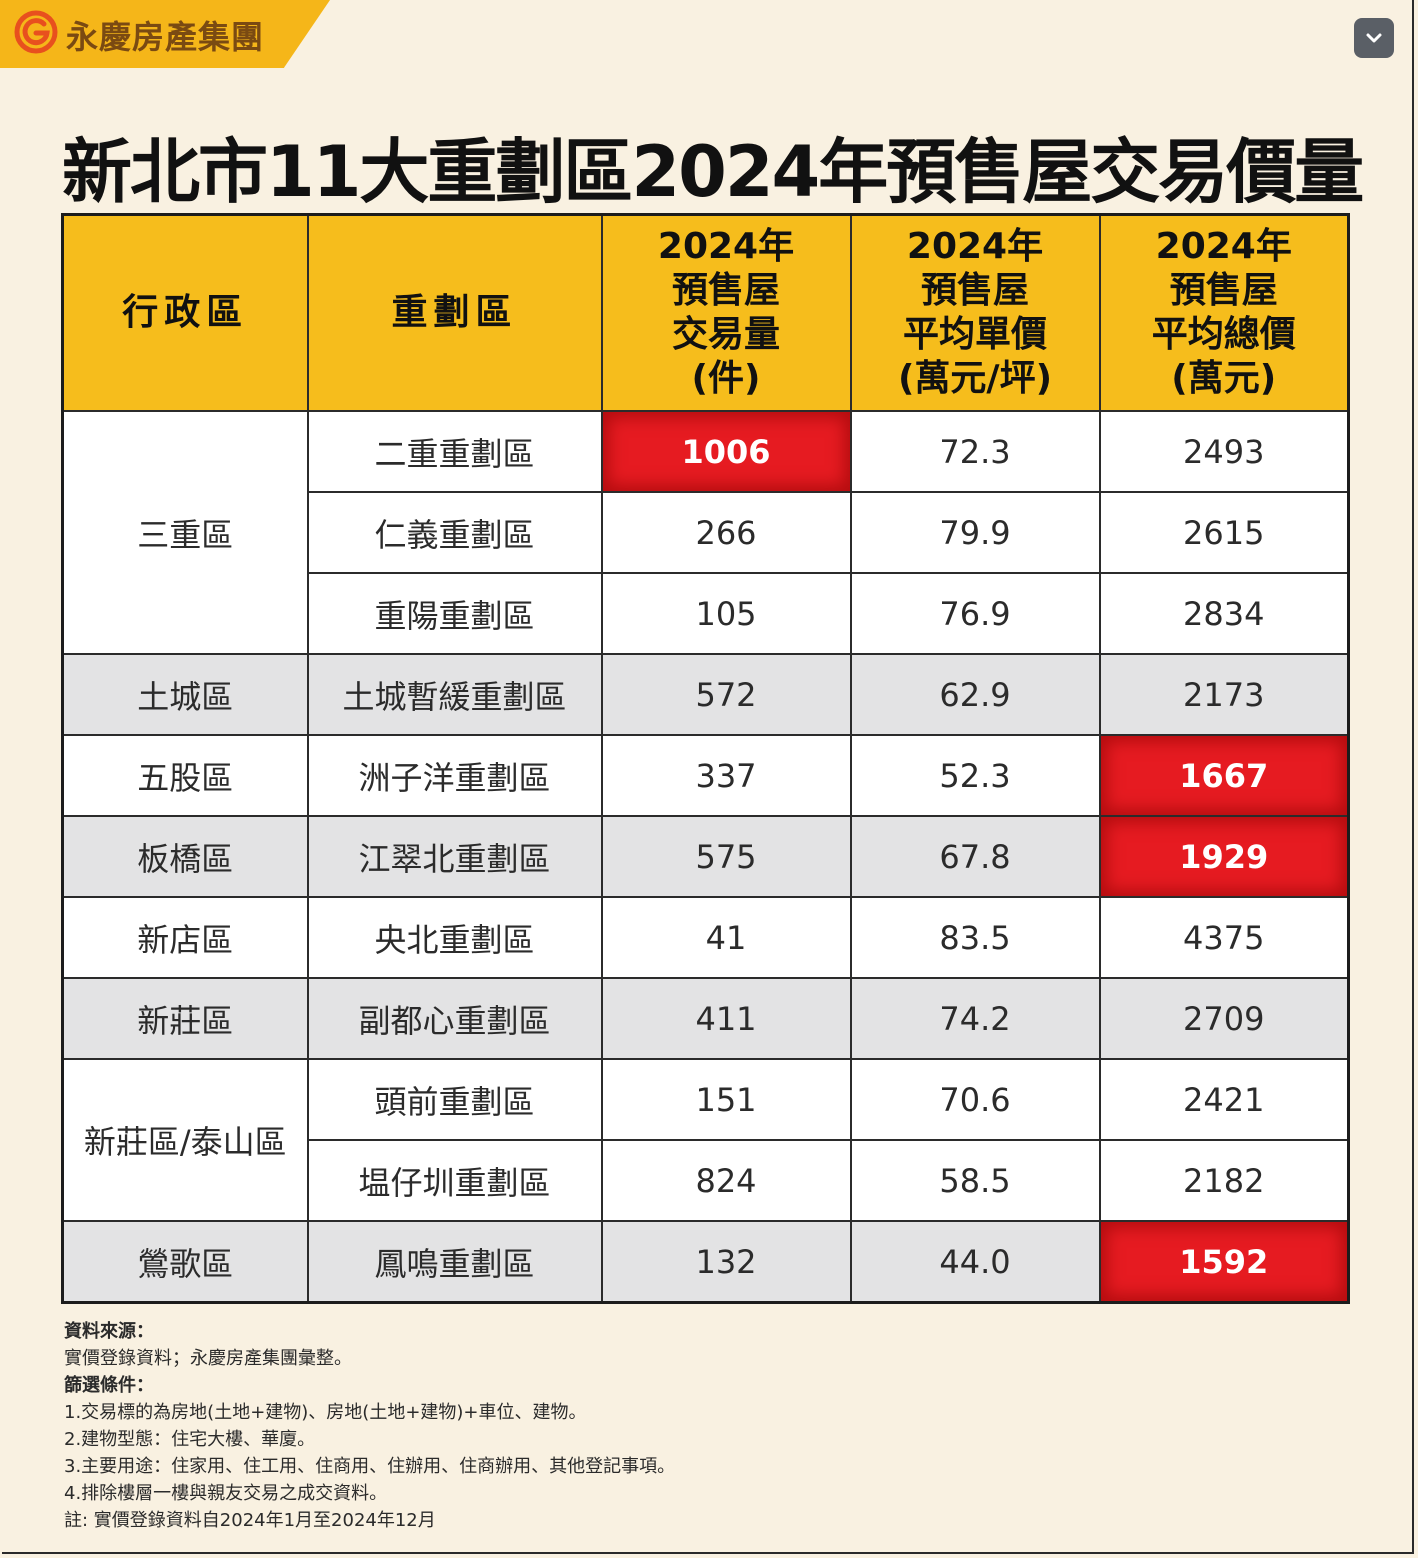  I want to click on header-zone: 重劃區, so click(454, 312).